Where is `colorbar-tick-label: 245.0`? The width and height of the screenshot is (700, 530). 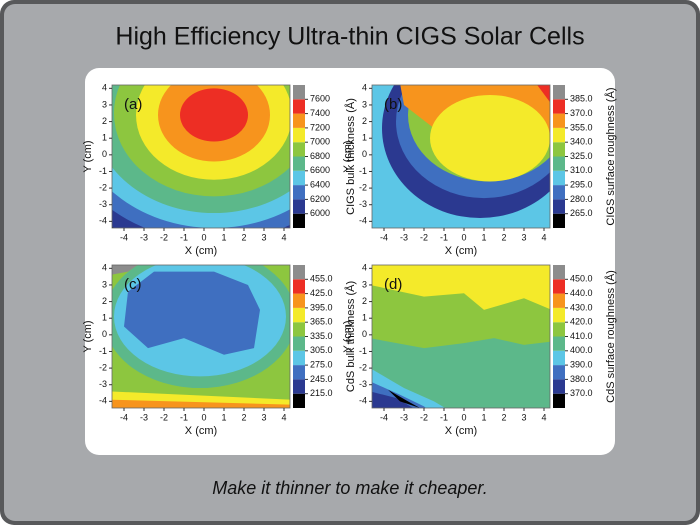
colorbar-tick-label: 245.0 is located at coordinates (321, 379).